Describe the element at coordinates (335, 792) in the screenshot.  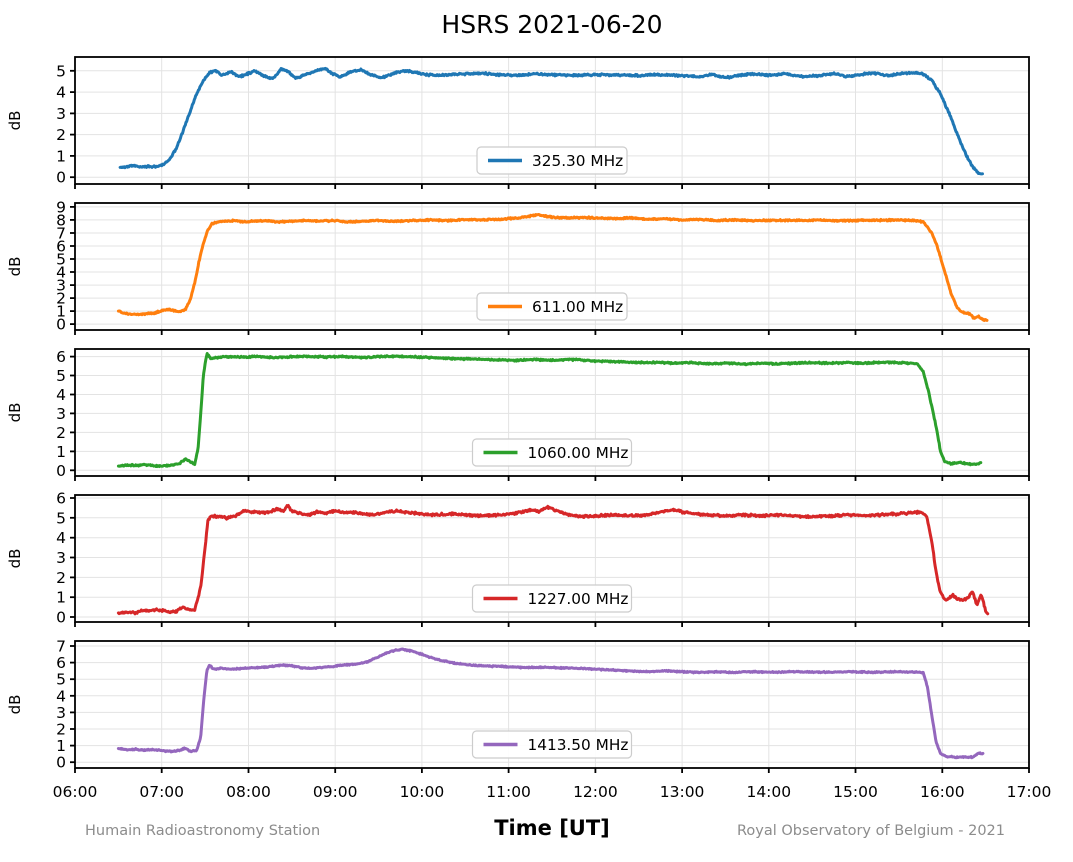
I see `x-tick-label: 09:00` at that location.